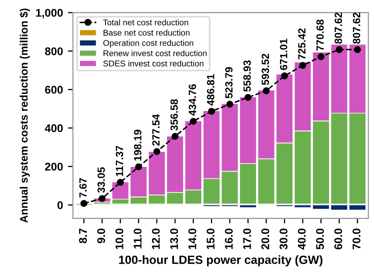 The image size is (374, 280). I want to click on data-label: 671.01, so click(284, 54).